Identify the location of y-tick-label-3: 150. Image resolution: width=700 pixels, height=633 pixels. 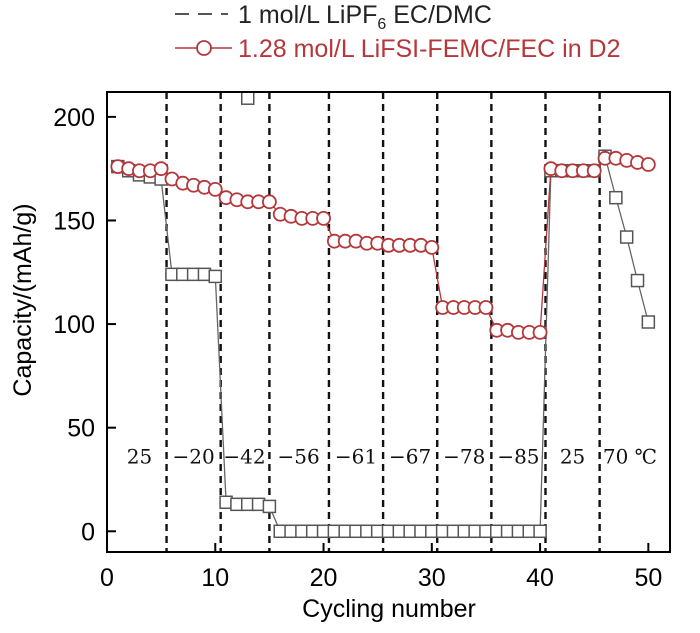
(74, 221).